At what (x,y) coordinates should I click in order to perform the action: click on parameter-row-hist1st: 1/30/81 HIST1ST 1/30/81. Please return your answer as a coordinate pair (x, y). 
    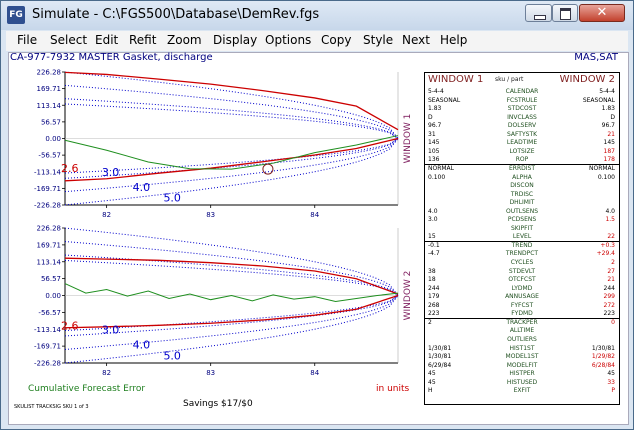
    Looking at the image, I should click on (522, 349).